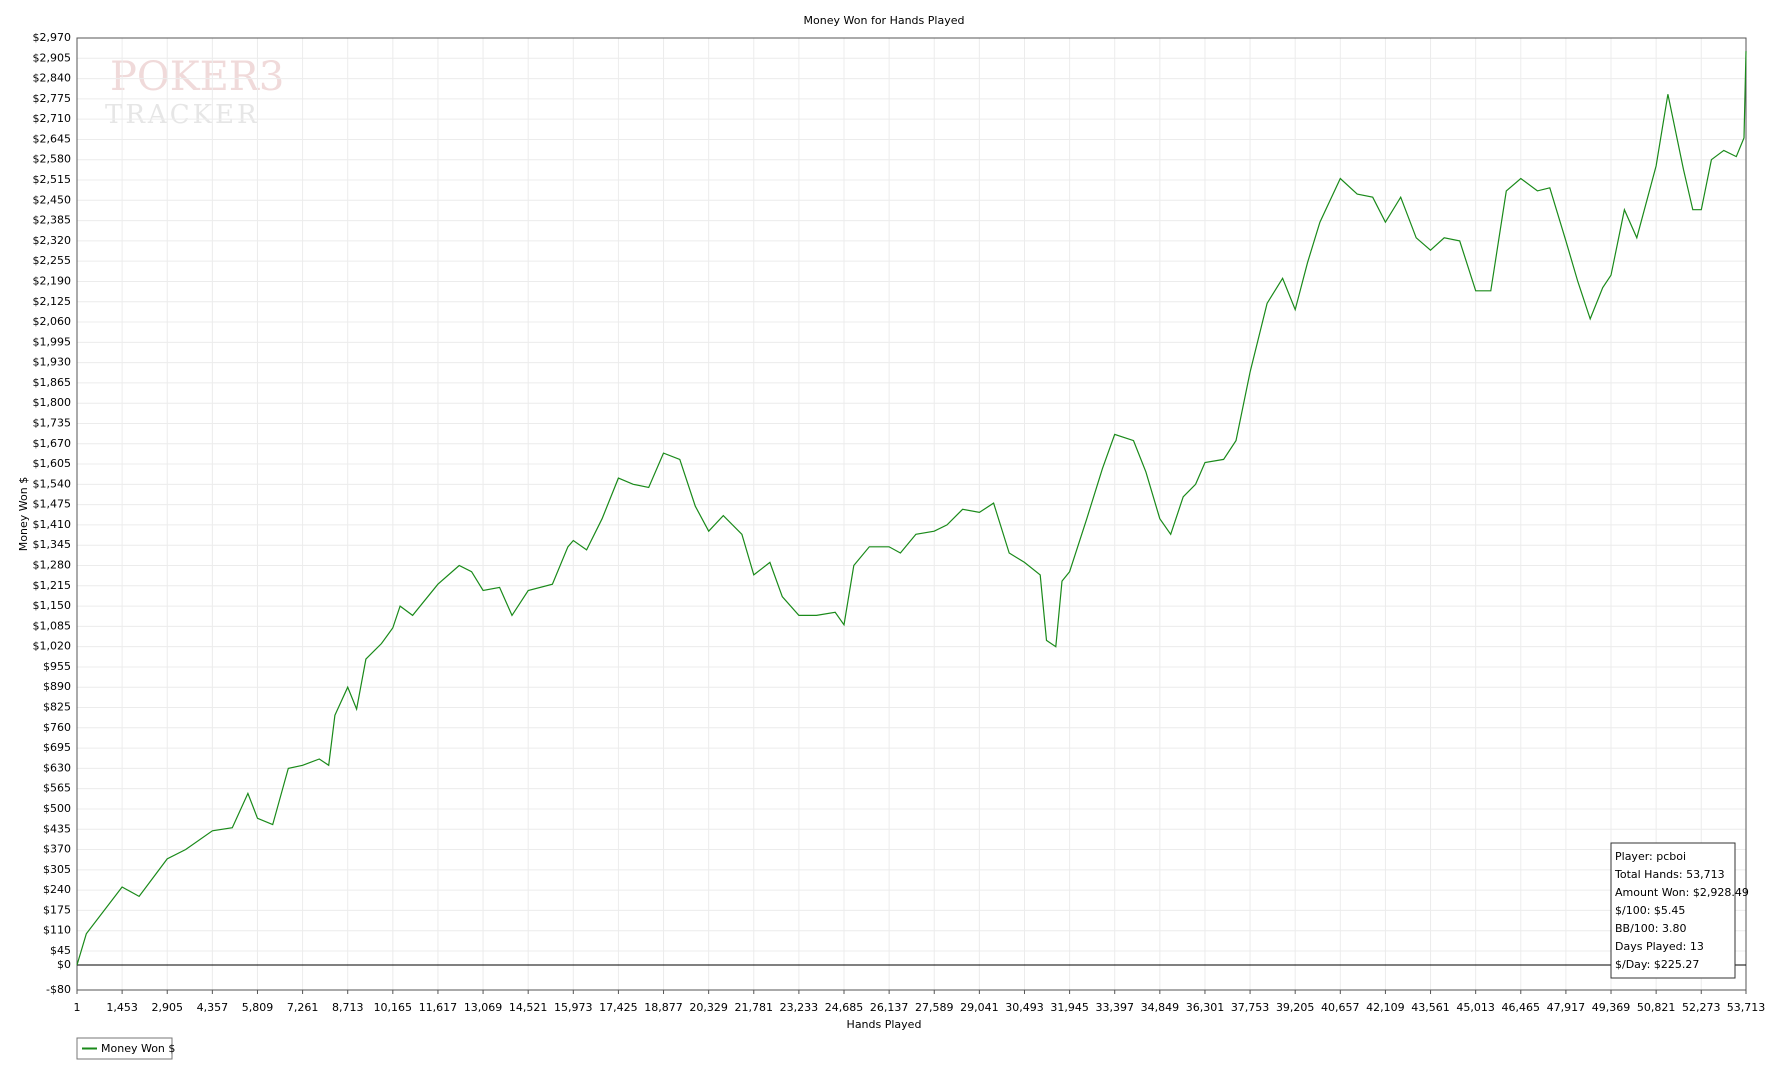 Image resolution: width=1767 pixels, height=1073 pixels. Describe the element at coordinates (52, 585) in the screenshot. I see `y-tick-label: $1,215` at that location.